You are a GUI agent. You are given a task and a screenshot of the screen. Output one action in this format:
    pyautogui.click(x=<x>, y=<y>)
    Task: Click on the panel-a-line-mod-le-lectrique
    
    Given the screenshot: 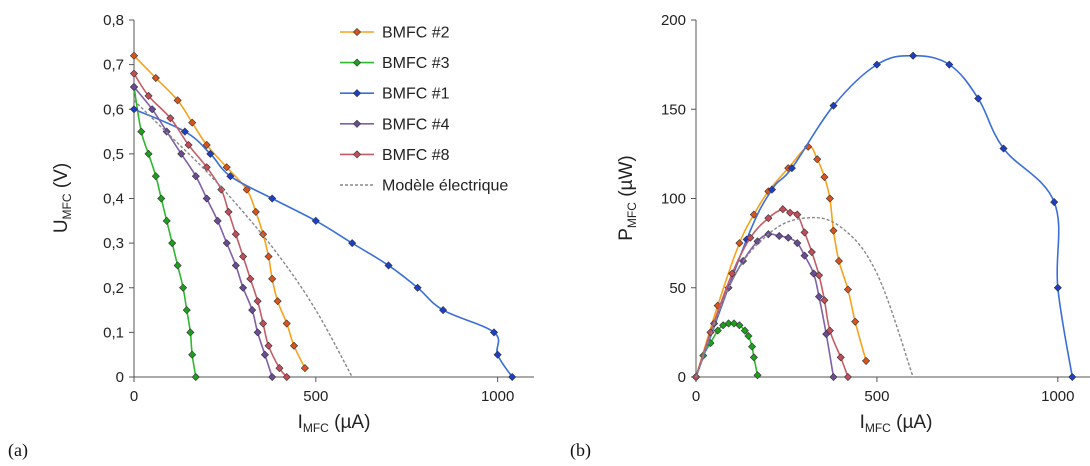 What is the action you would take?
    pyautogui.click(x=243, y=238)
    